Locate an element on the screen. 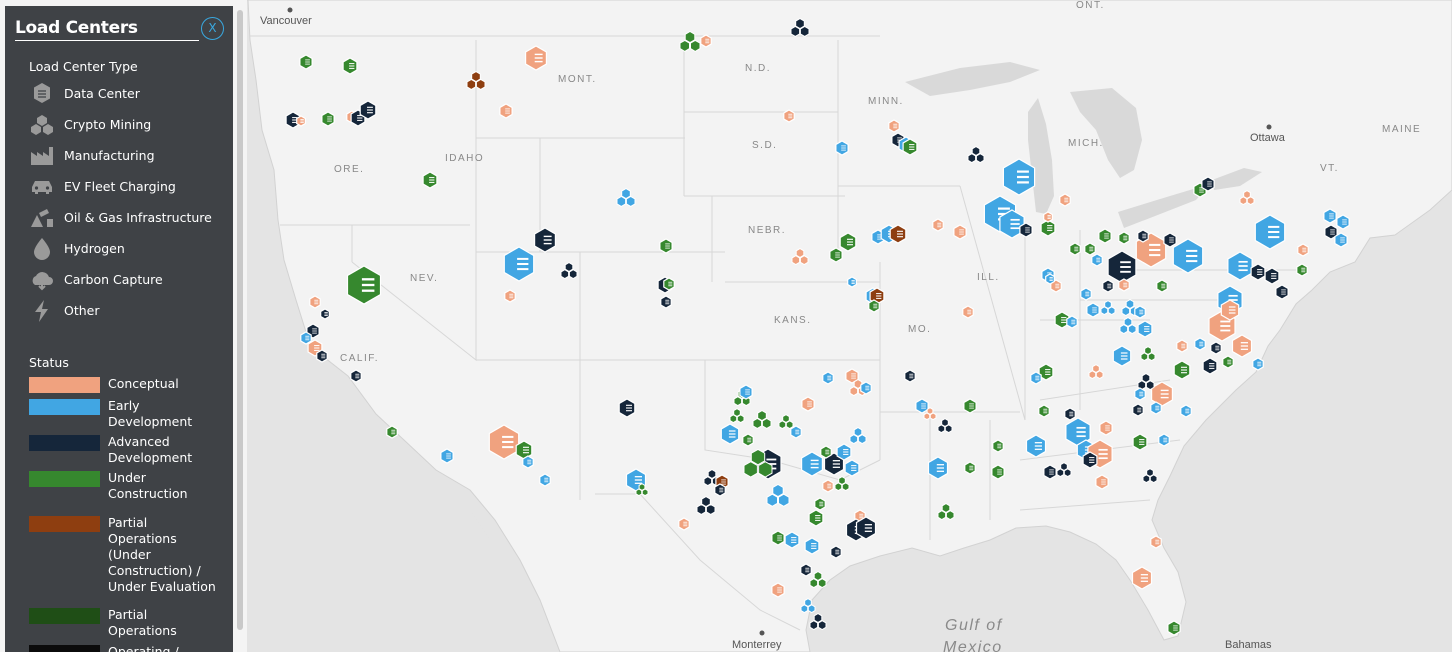 The width and height of the screenshot is (1452, 652). close-button: X is located at coordinates (212, 28).